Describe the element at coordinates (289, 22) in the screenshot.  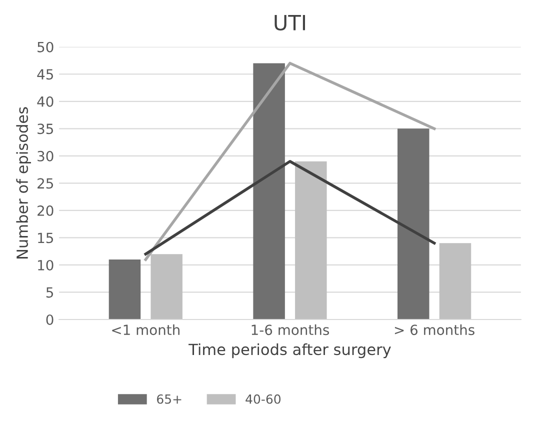
I see `chart-title: UTI` at that location.